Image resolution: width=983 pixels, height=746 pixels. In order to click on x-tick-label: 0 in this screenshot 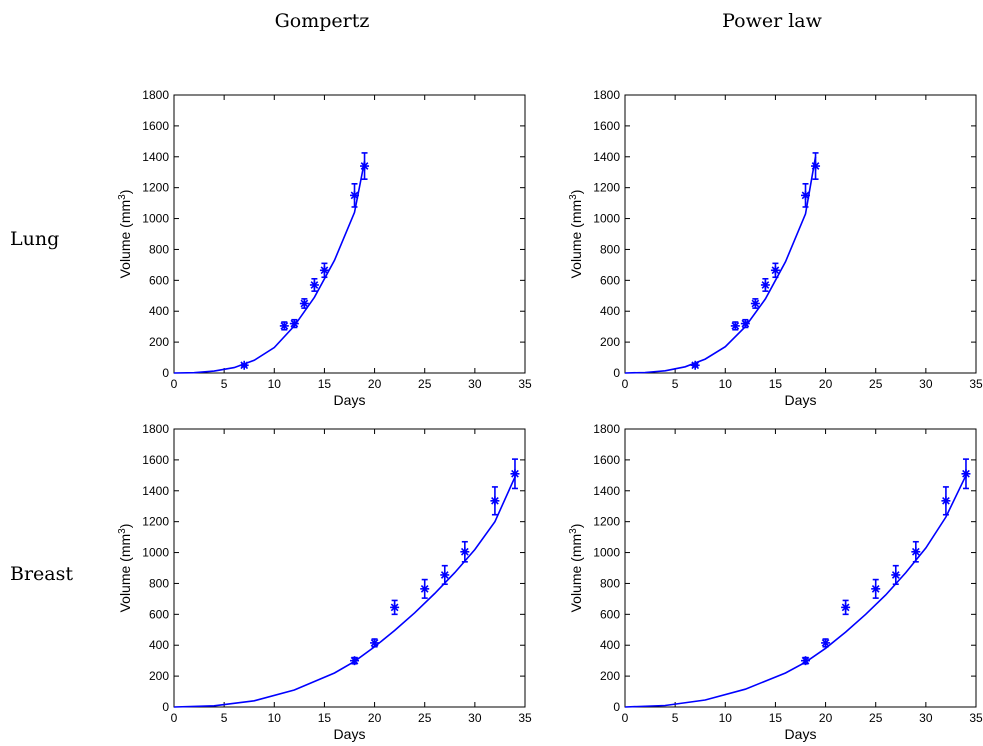, I will do `click(174, 718)`.